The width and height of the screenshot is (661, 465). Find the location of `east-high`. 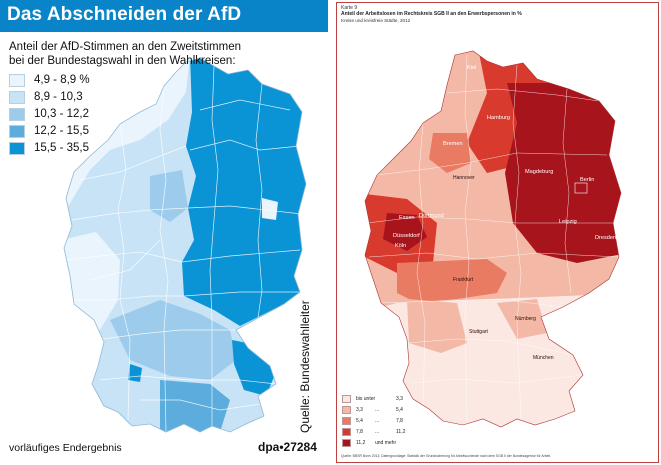

east-high is located at coordinates (563, 173).